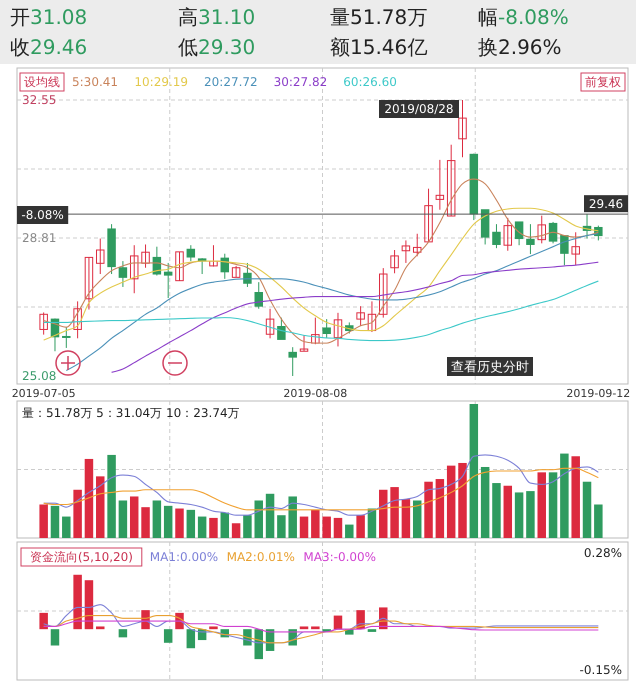  What do you see at coordinates (520, 47) in the screenshot?
I see `text: 换2.96%` at bounding box center [520, 47].